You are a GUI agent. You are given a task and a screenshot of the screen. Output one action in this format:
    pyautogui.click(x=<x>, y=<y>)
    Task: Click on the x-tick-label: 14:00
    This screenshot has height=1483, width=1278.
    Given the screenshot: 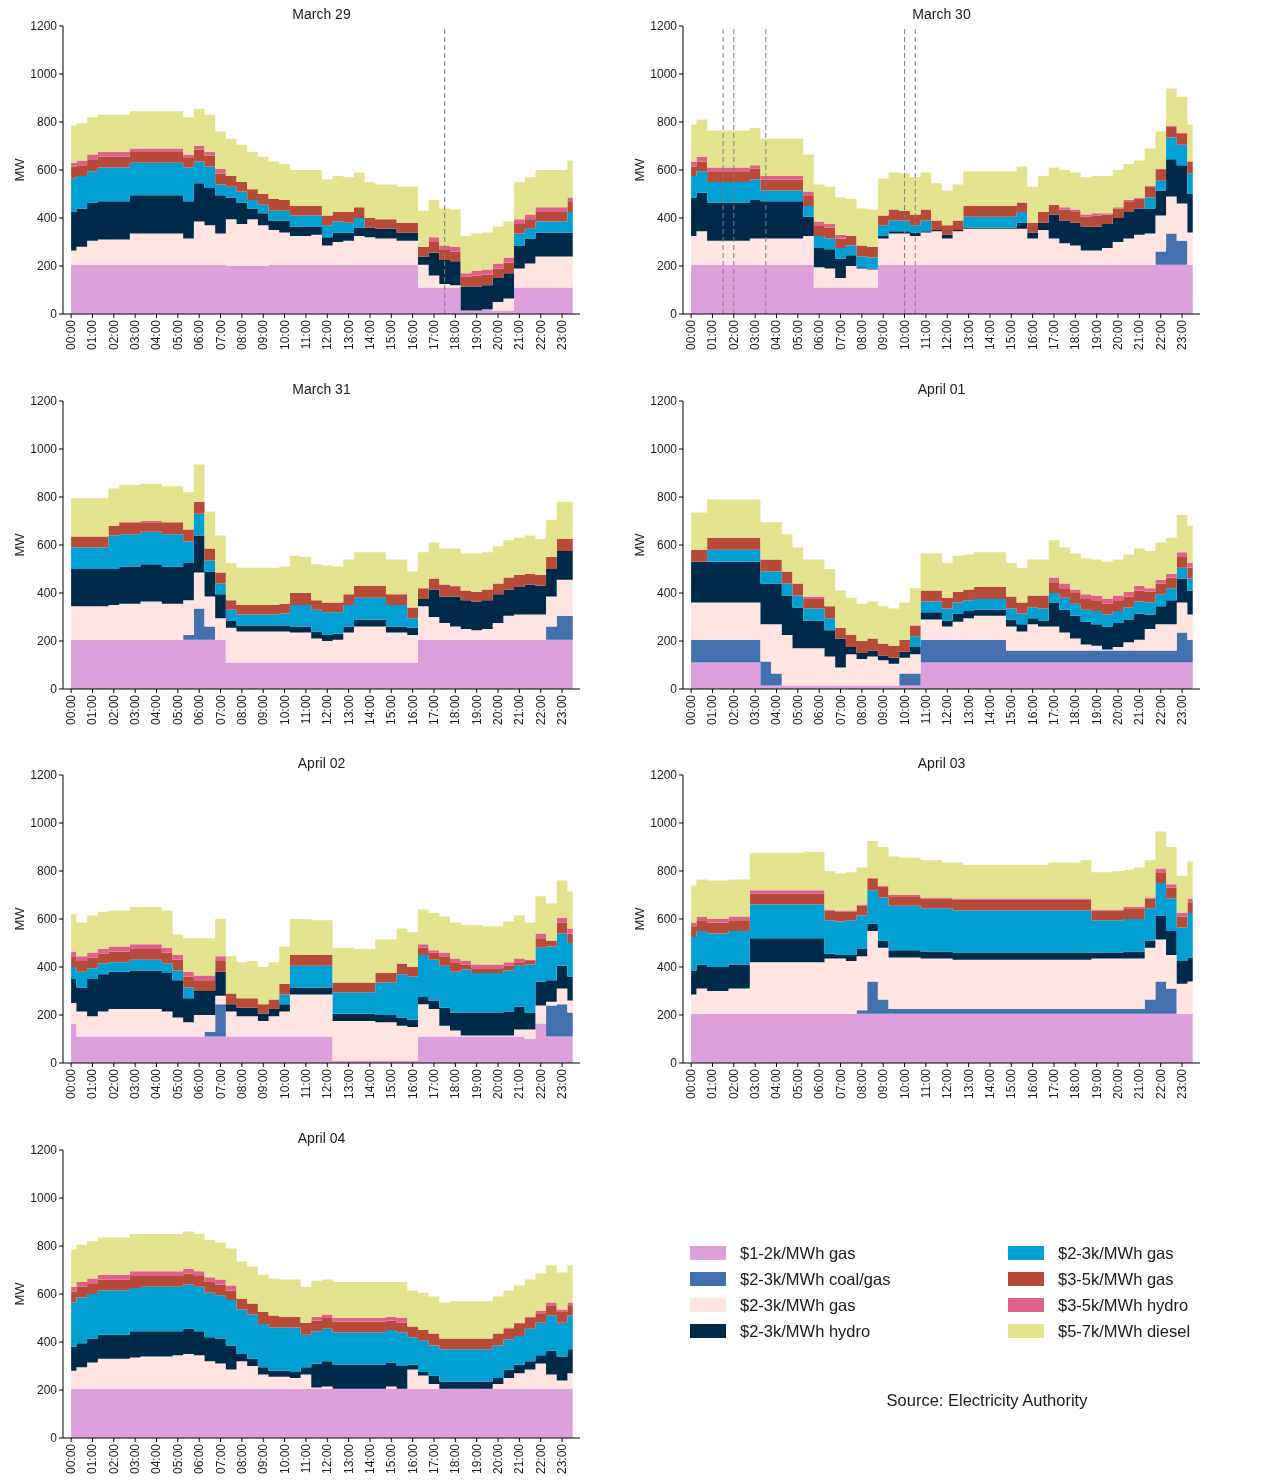 What is the action you would take?
    pyautogui.click(x=369, y=1458)
    